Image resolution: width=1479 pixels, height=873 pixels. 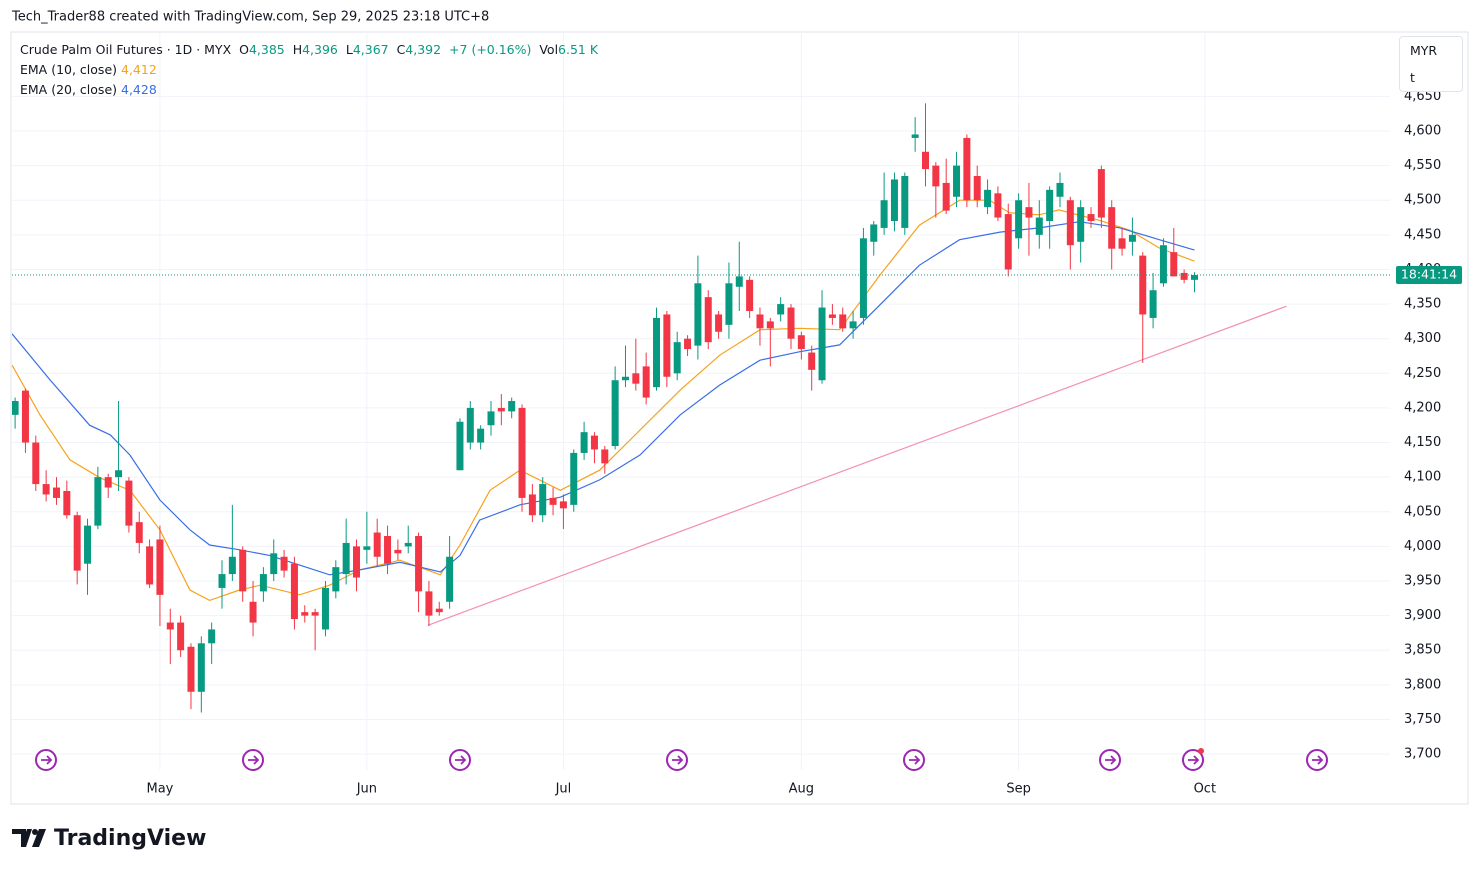 I want to click on ema-name: EMA (20, close), so click(x=69, y=89).